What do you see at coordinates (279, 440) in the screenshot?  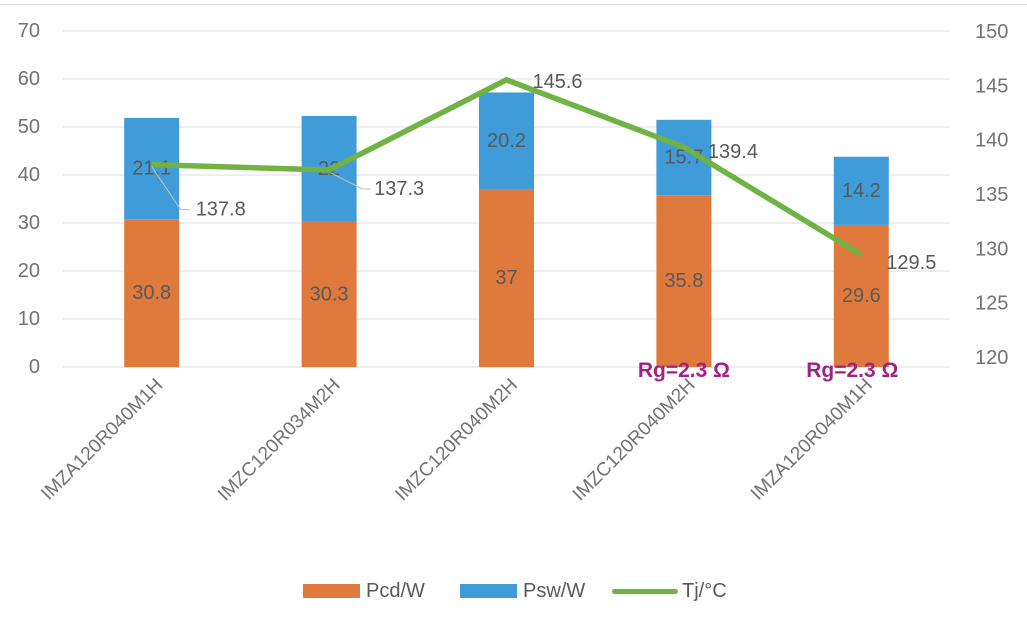 I see `category-label-1: IMZC120R034M2H` at bounding box center [279, 440].